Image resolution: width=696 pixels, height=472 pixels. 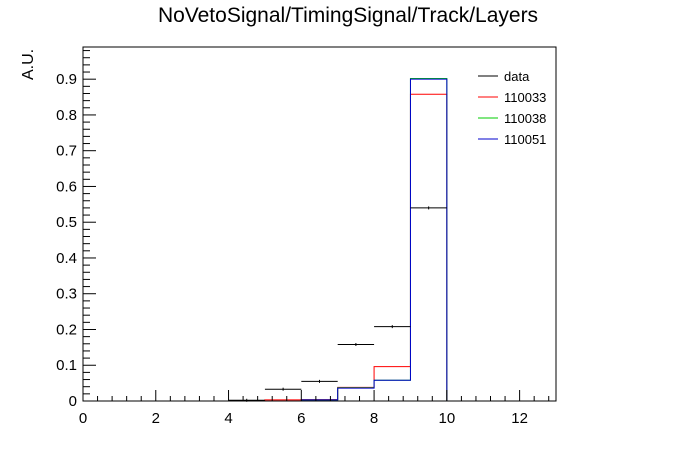 What do you see at coordinates (73, 401) in the screenshot?
I see `y-tick-label: 0` at bounding box center [73, 401].